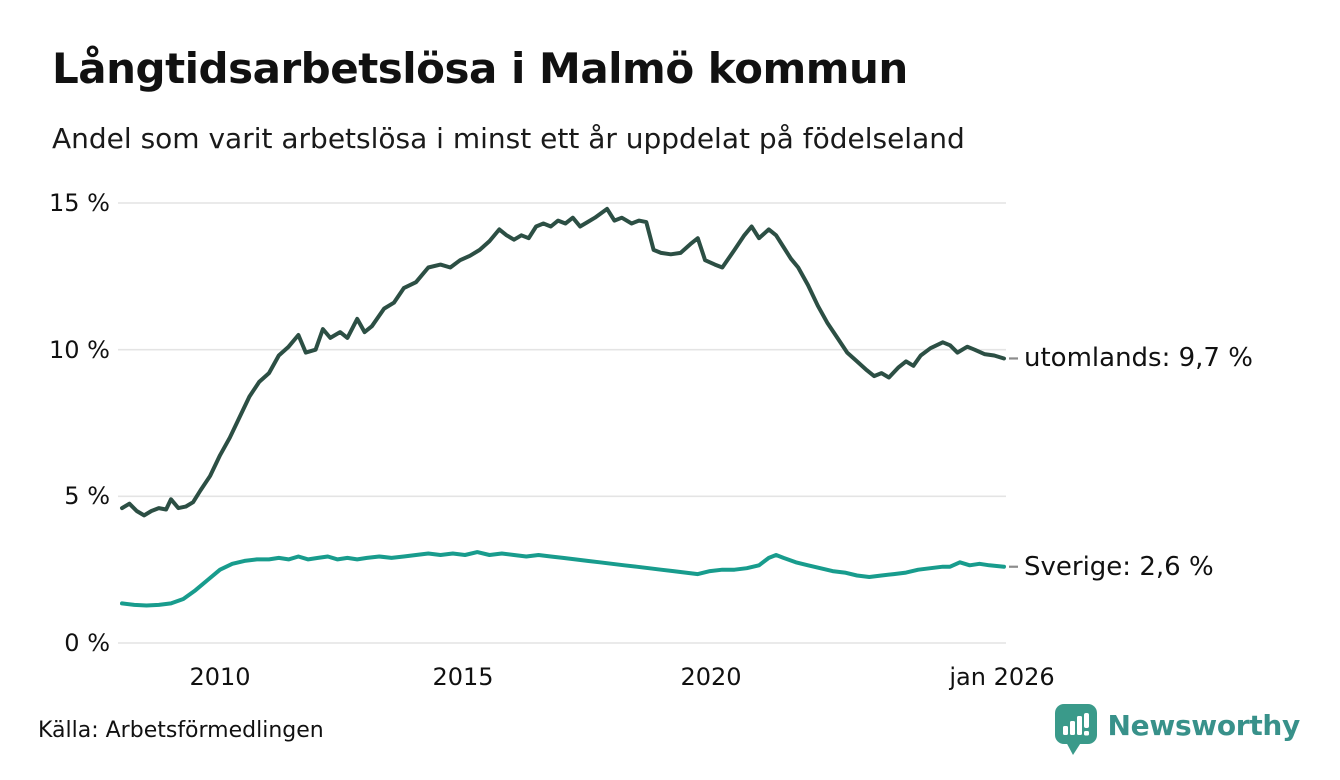  I want to click on series-label-utomlands: utomlands: 9,7 %, so click(1138, 358).